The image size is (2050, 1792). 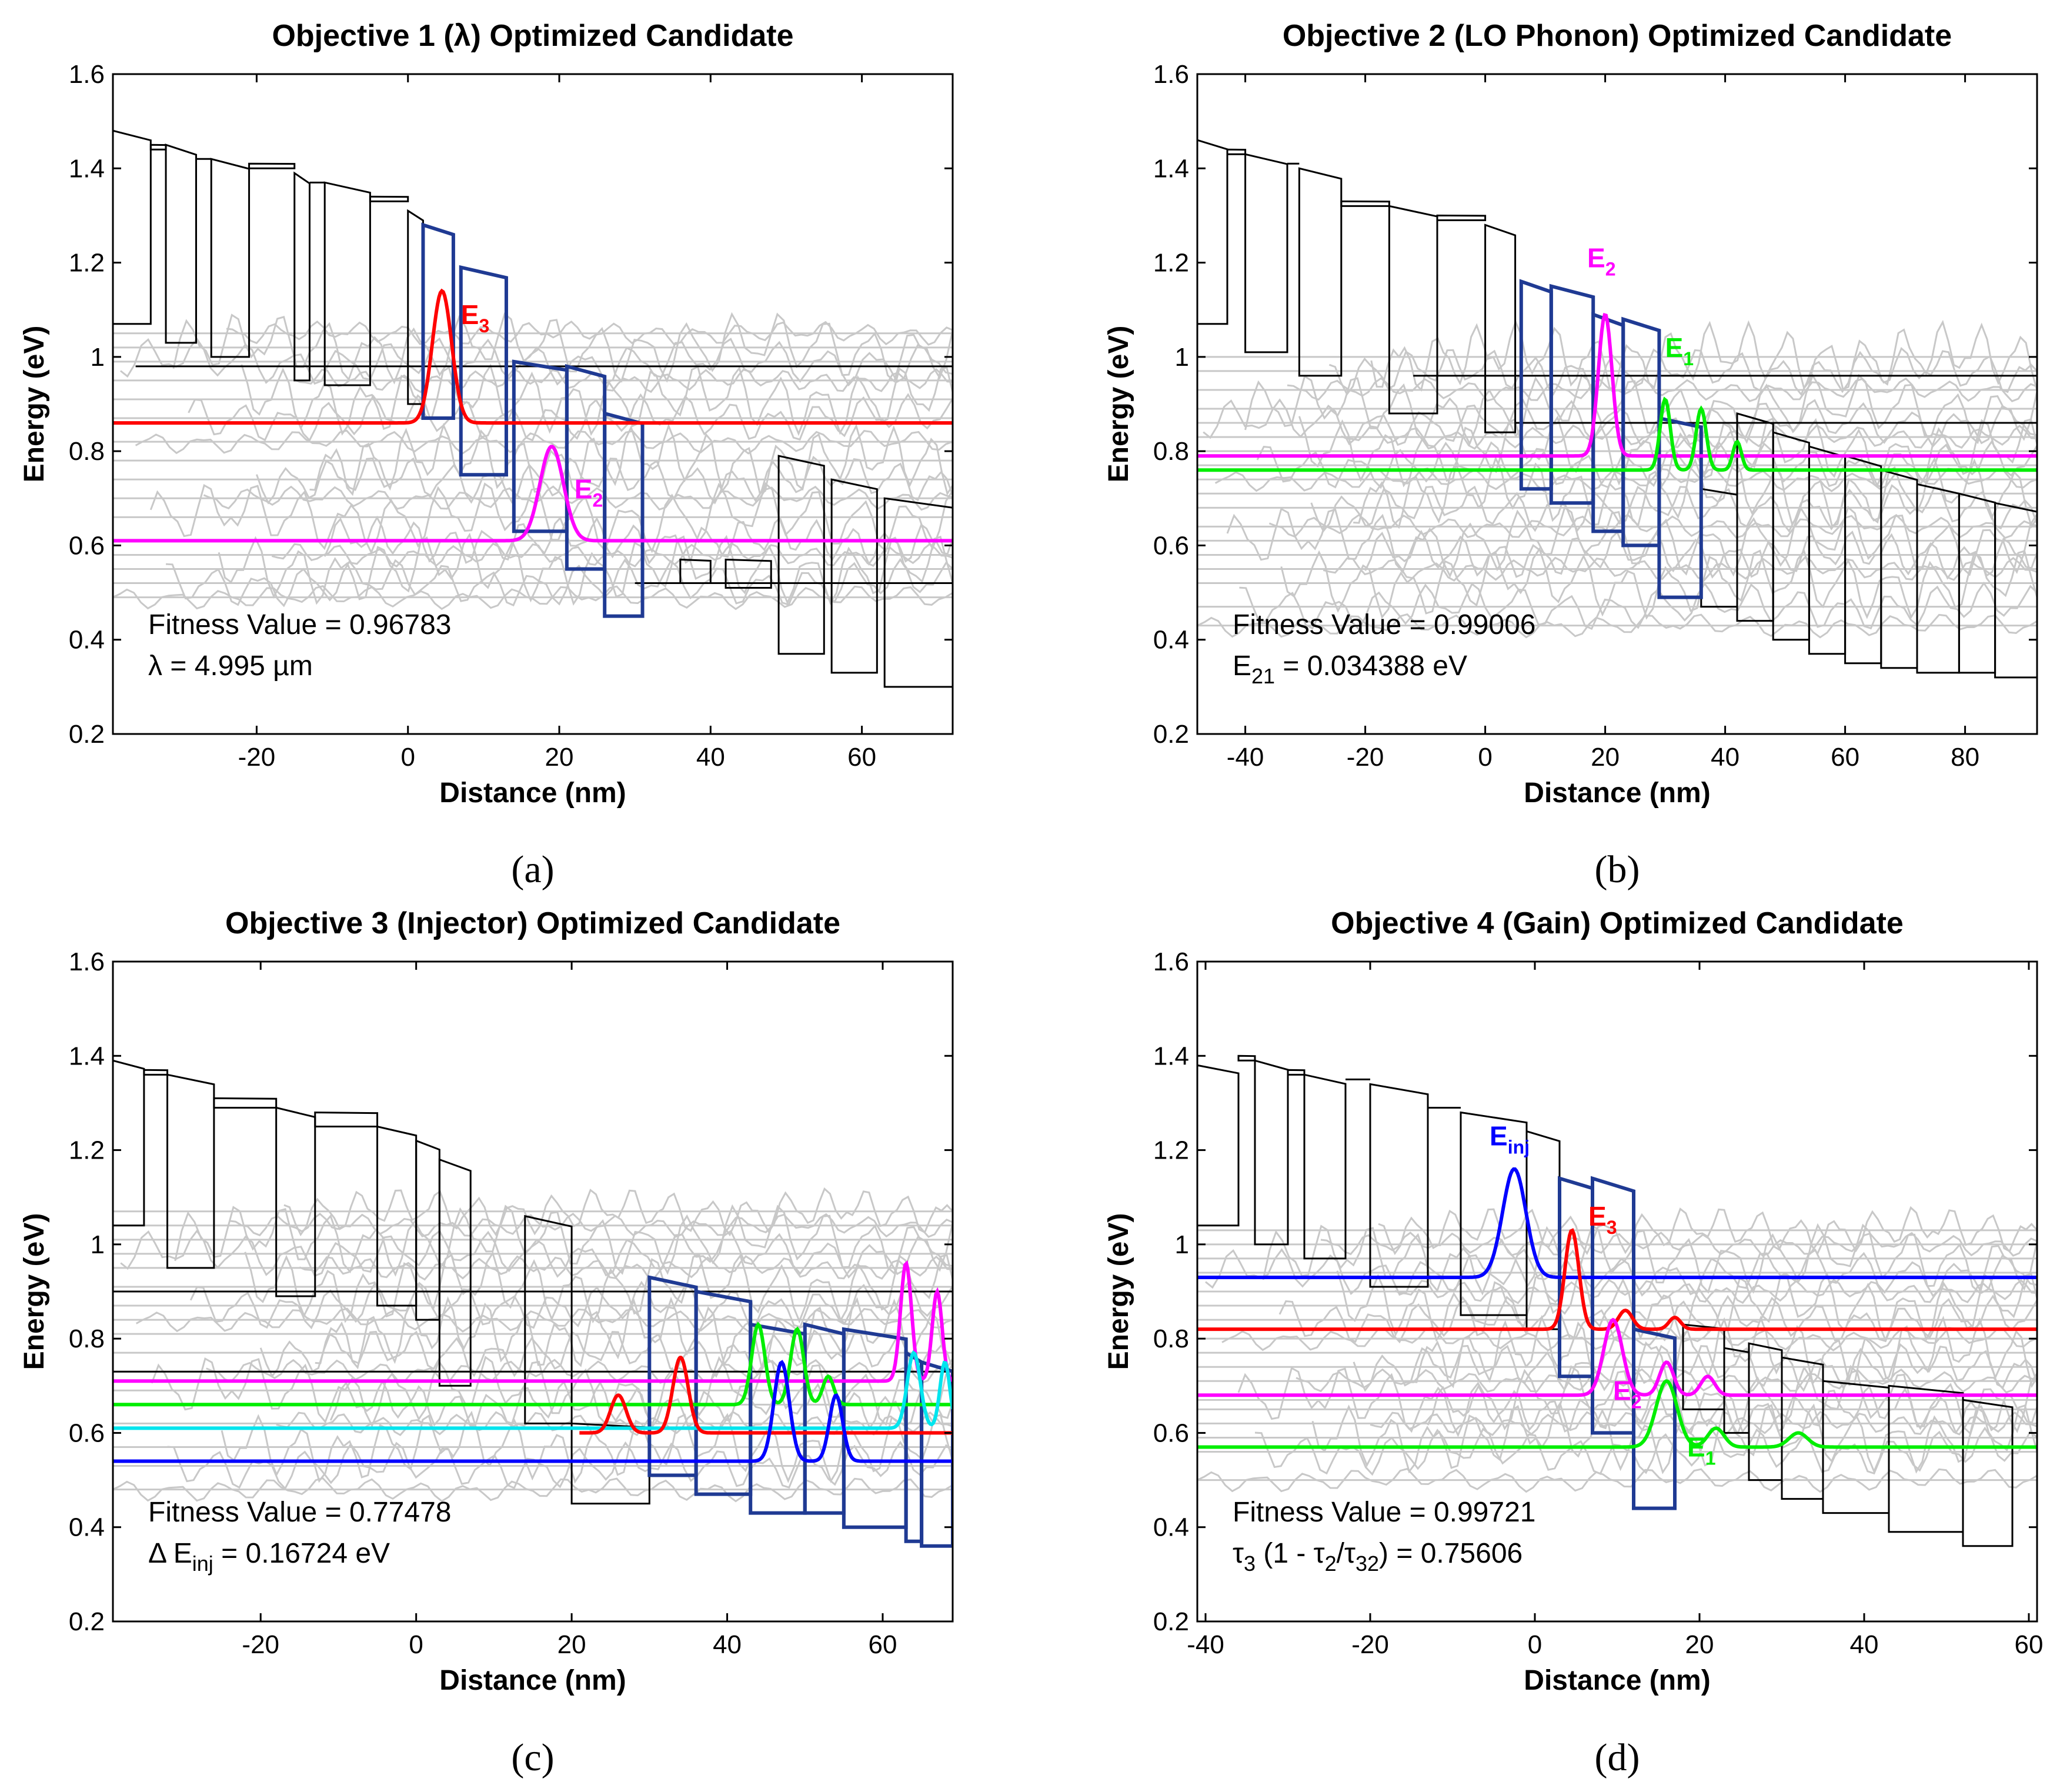 What do you see at coordinates (1965, 758) in the screenshot?
I see `x-tick-label: 80` at bounding box center [1965, 758].